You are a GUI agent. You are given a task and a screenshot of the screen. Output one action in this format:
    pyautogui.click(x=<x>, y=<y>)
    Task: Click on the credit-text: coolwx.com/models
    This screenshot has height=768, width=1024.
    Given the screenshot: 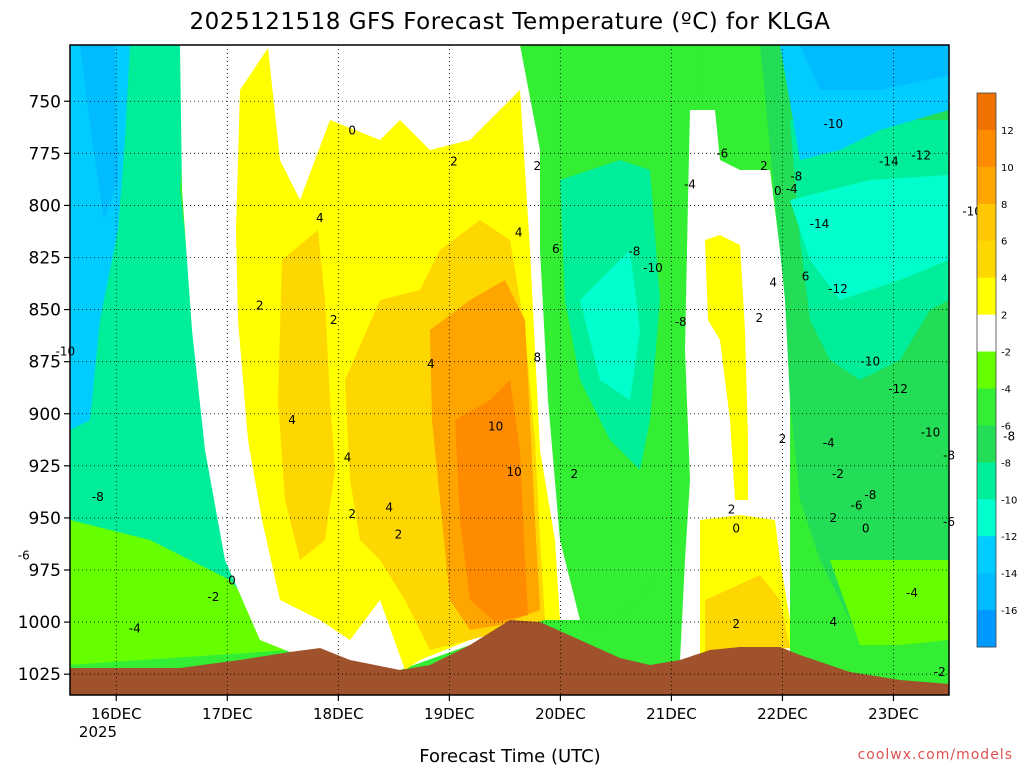 What is the action you would take?
    pyautogui.click(x=935, y=755)
    